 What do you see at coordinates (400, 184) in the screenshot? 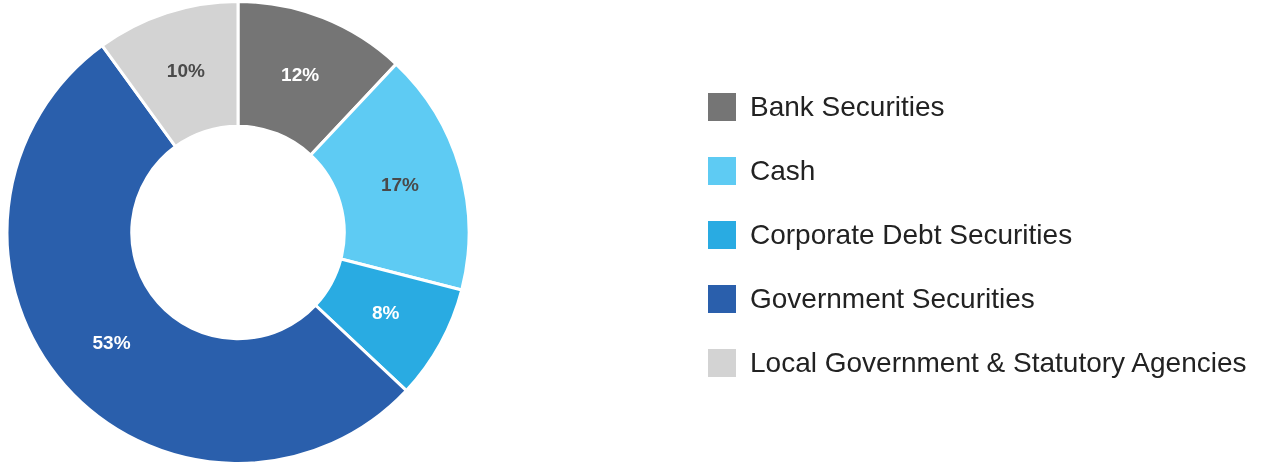
I see `data-label: 17%` at bounding box center [400, 184].